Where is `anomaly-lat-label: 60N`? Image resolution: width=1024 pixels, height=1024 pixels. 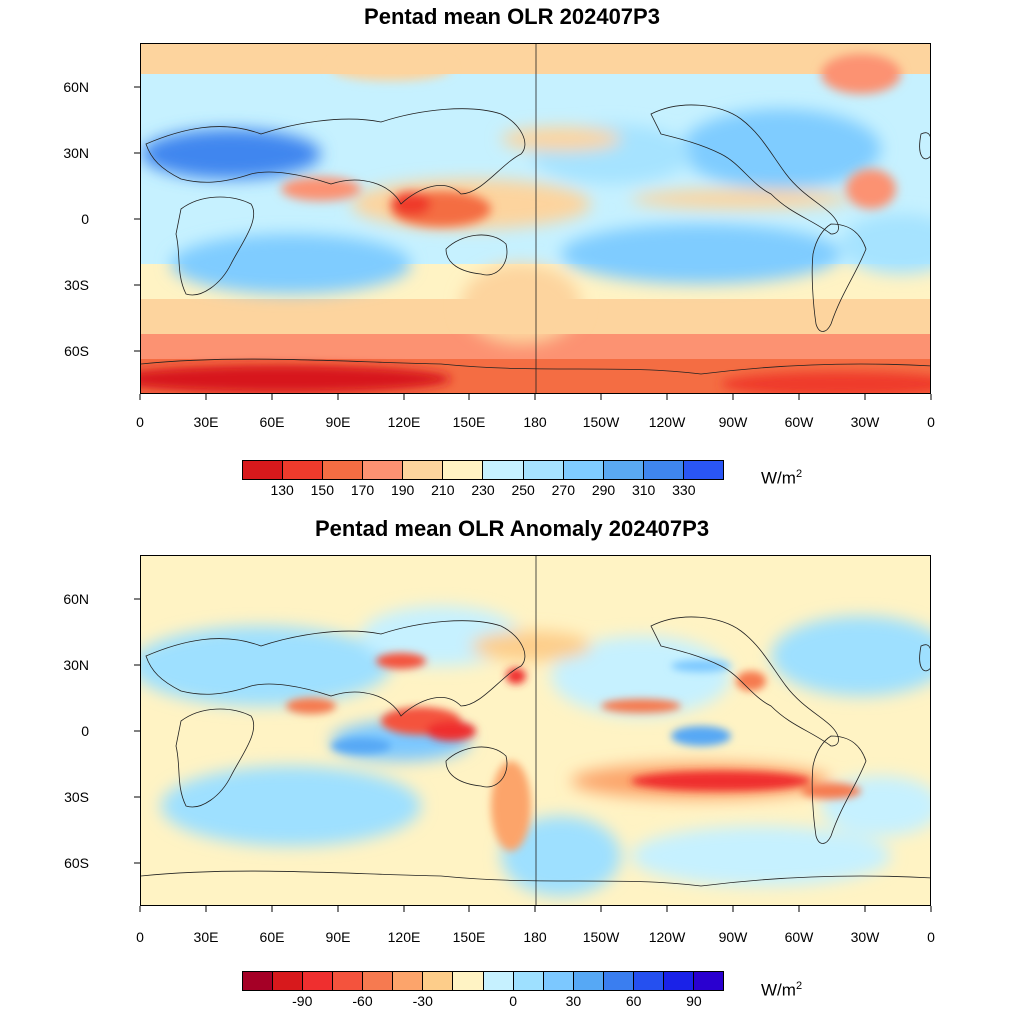
anomaly-lat-label: 60N is located at coordinates (76, 599).